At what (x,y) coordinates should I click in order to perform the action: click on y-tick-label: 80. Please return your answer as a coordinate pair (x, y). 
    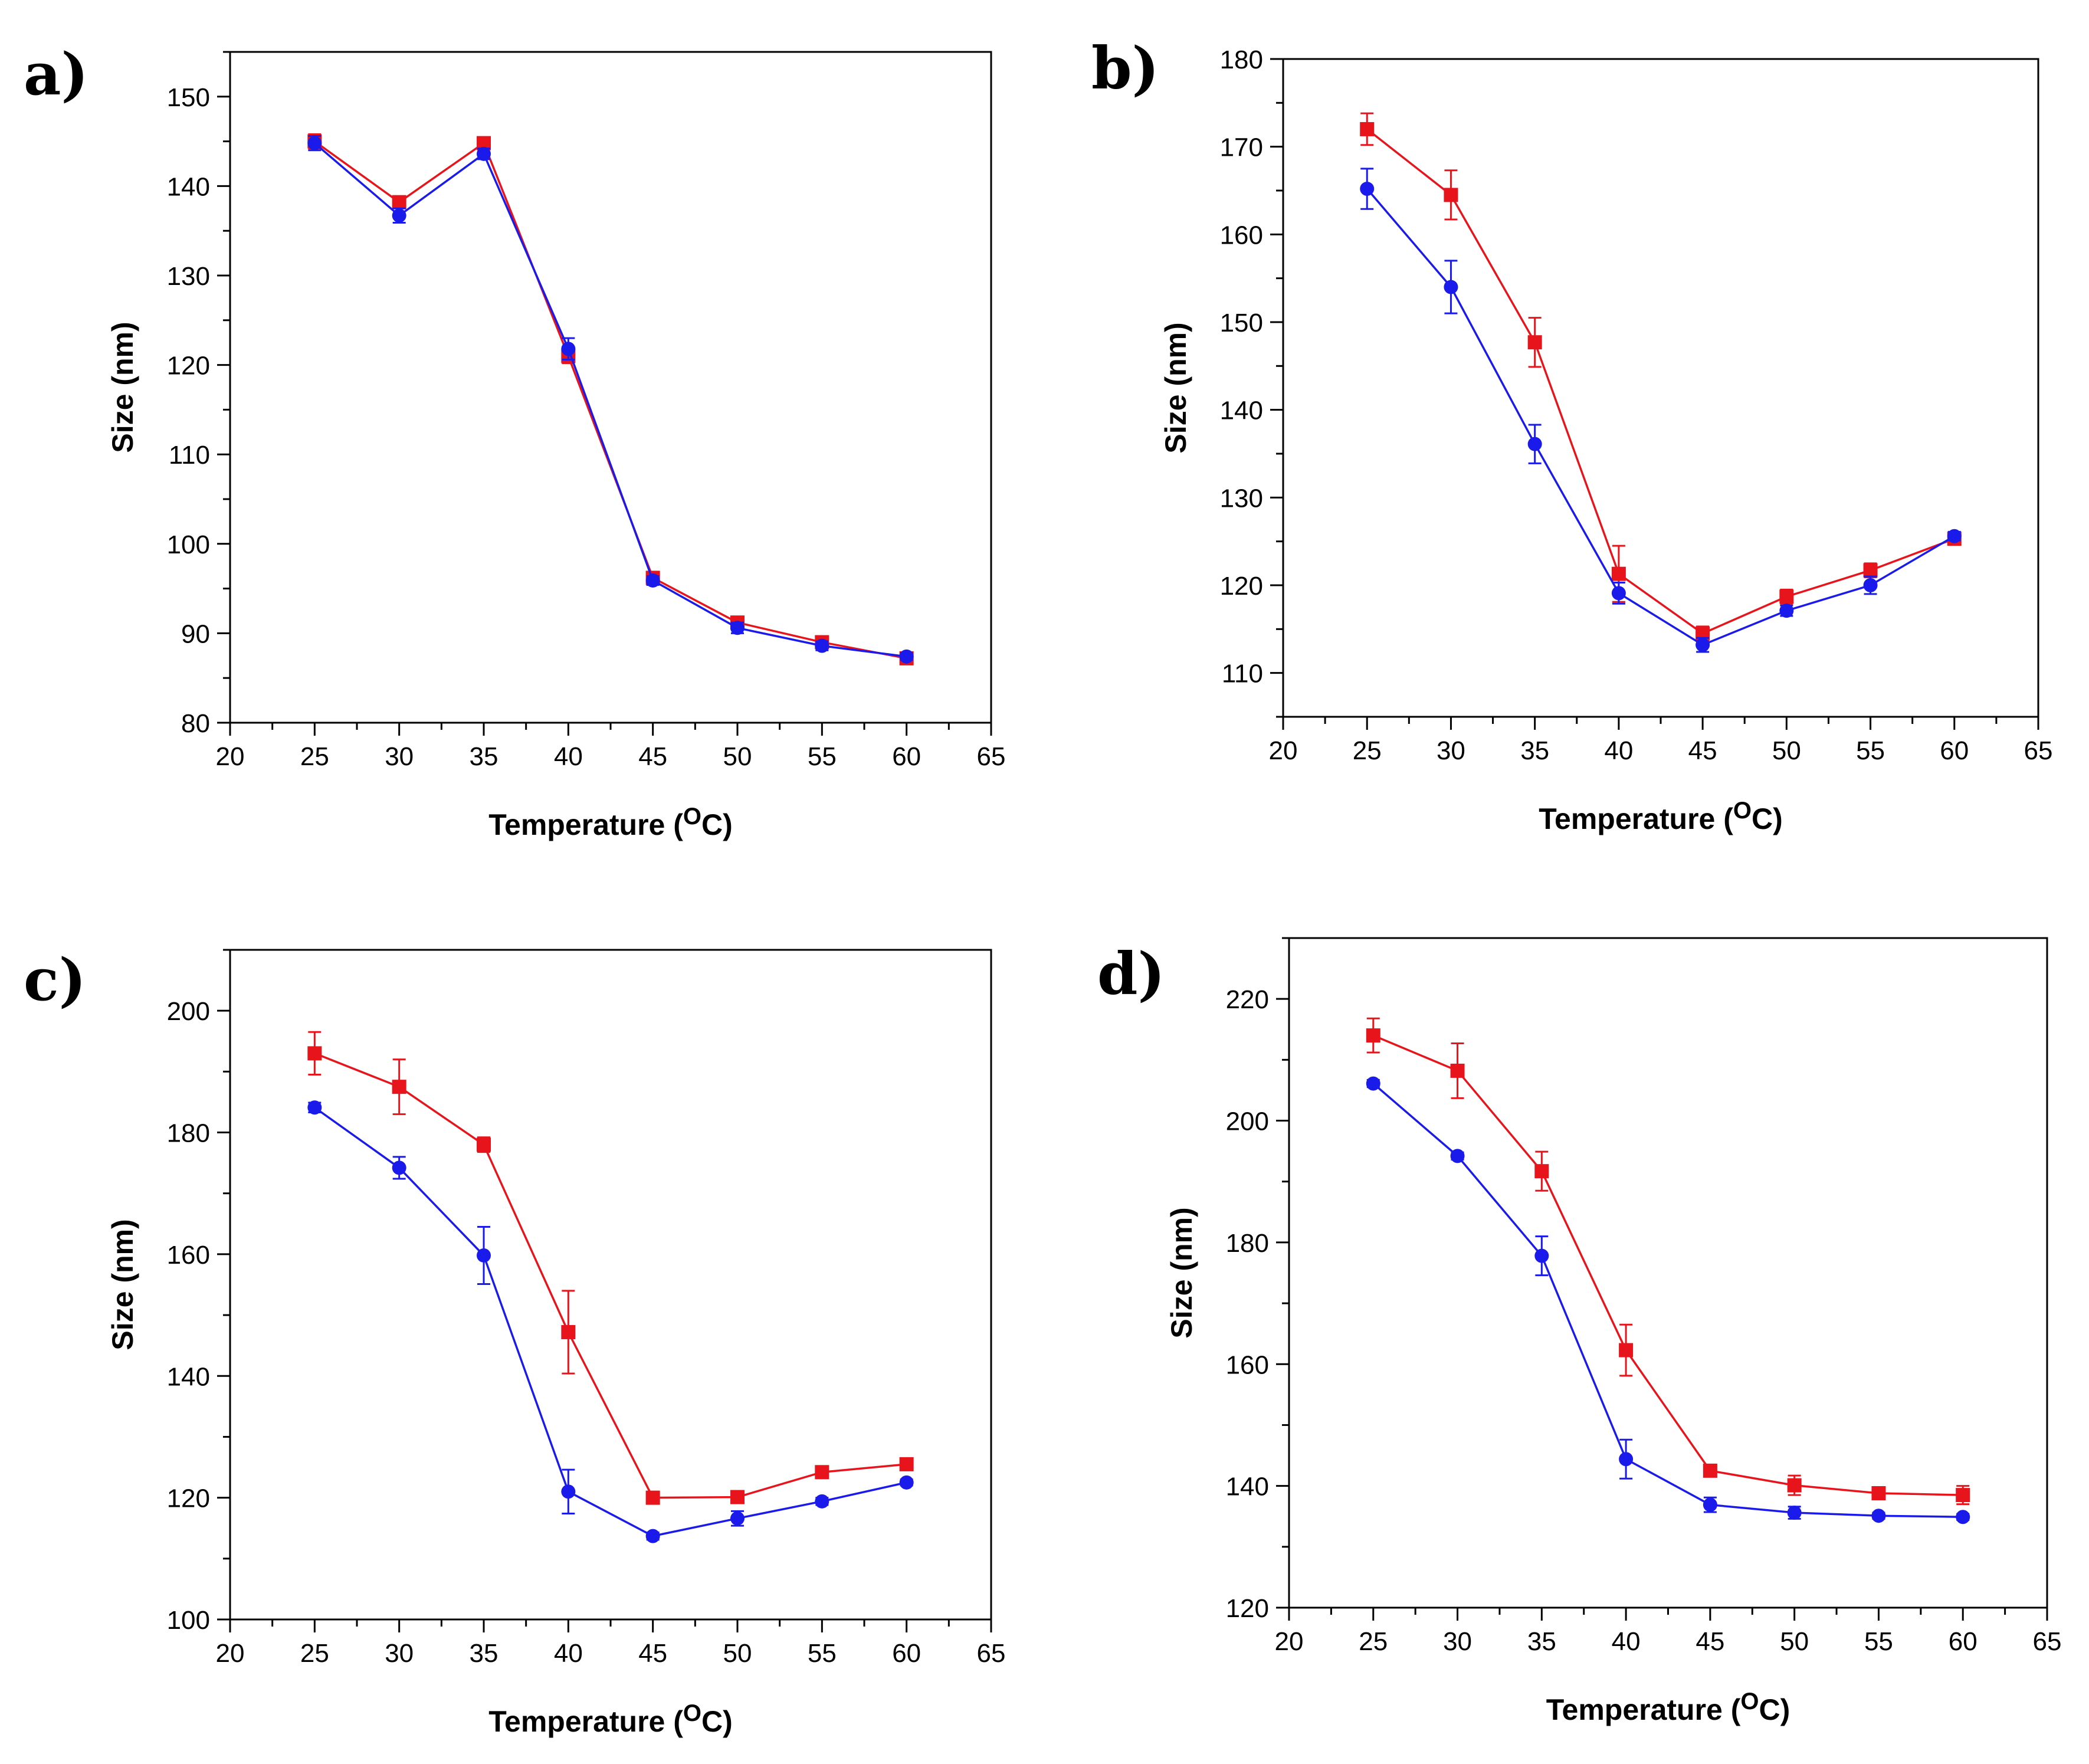
    Looking at the image, I should click on (195, 723).